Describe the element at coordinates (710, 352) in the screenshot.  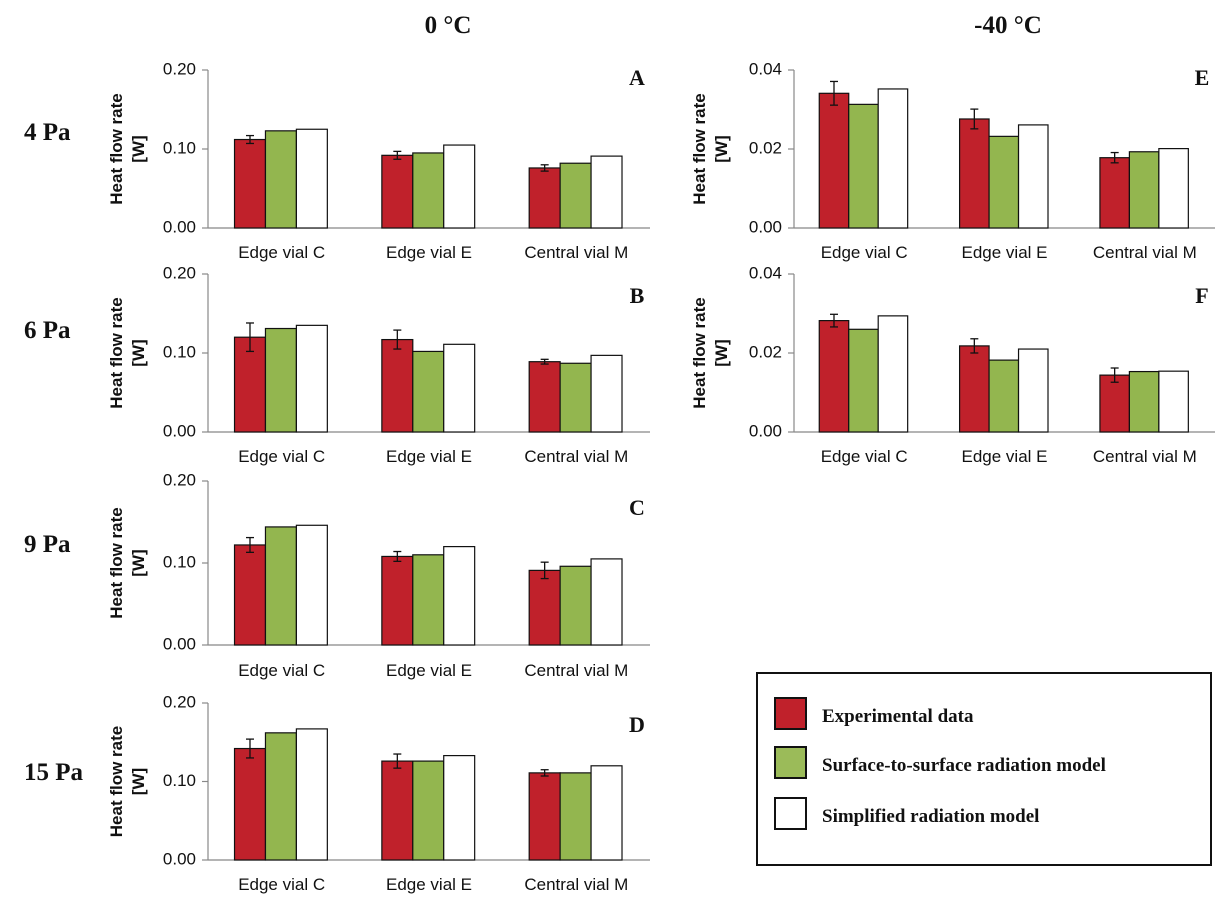
I see `y-axis-label-f: Heat flow rate [W]` at that location.